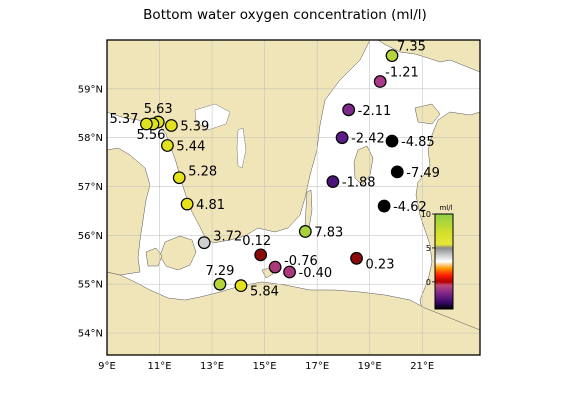 This screenshot has height=405, width=570. Describe the element at coordinates (370, 366) in the screenshot. I see `x-tick-label: 19°E` at that location.